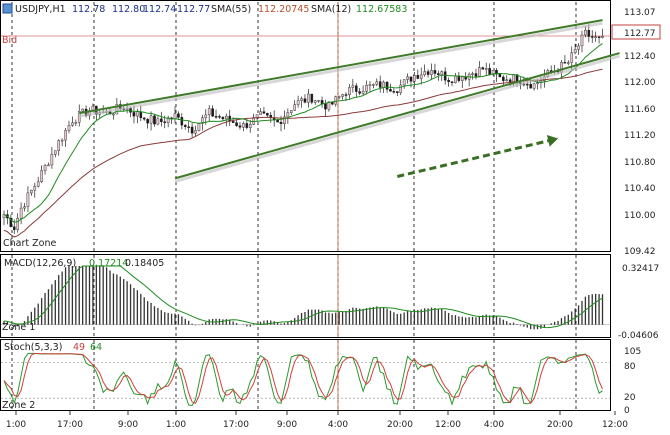 Image resolution: width=670 pixels, height=435 pixels. I want to click on price-tick: 112.40, so click(640, 57).